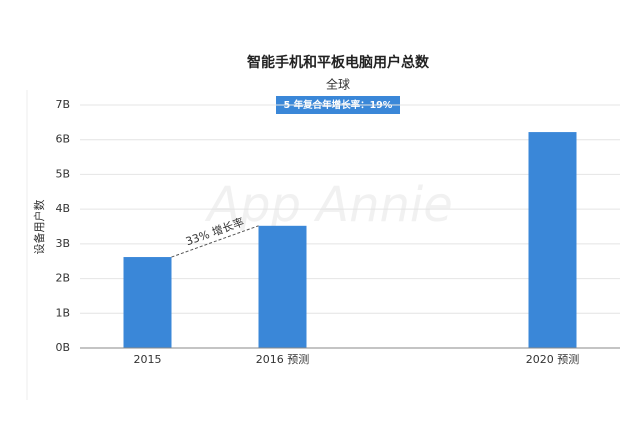  What do you see at coordinates (338, 62) in the screenshot?
I see `chart-title: 智能手机和平板电脑用户总数` at bounding box center [338, 62].